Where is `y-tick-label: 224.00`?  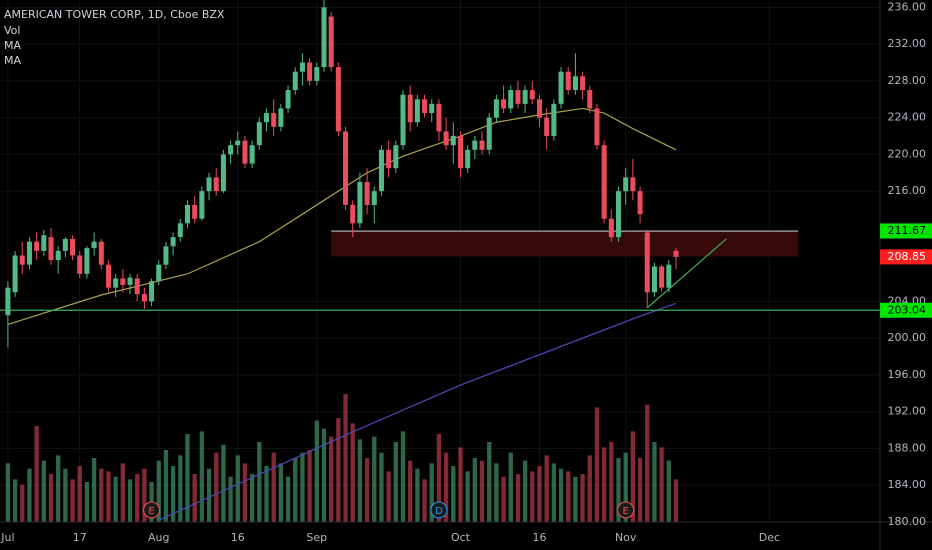
y-tick-label: 224.00 is located at coordinates (907, 117).